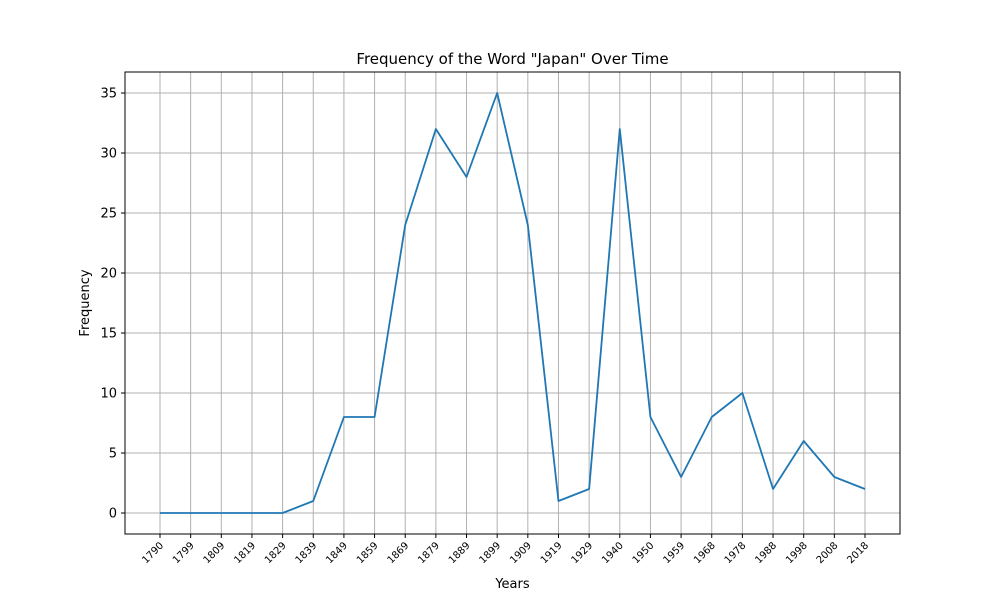 The height and width of the screenshot is (604, 1000). I want to click on y-axis: 0 5 10 15 20 25 30 35, so click(112, 304).